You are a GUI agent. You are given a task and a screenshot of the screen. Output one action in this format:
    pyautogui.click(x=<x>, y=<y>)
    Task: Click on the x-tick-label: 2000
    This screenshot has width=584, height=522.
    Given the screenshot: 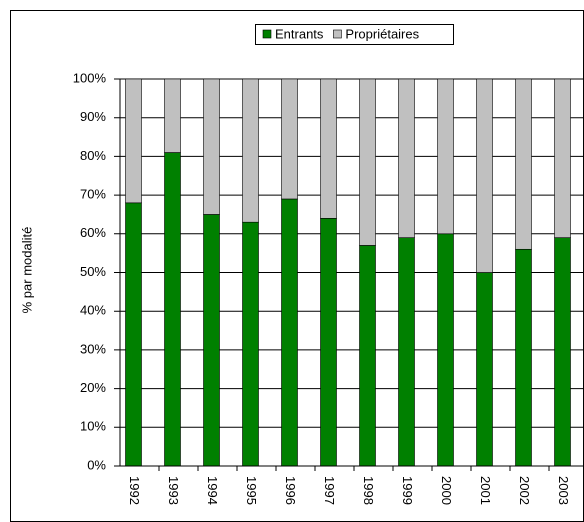 What is the action you would take?
    pyautogui.click(x=446, y=490)
    